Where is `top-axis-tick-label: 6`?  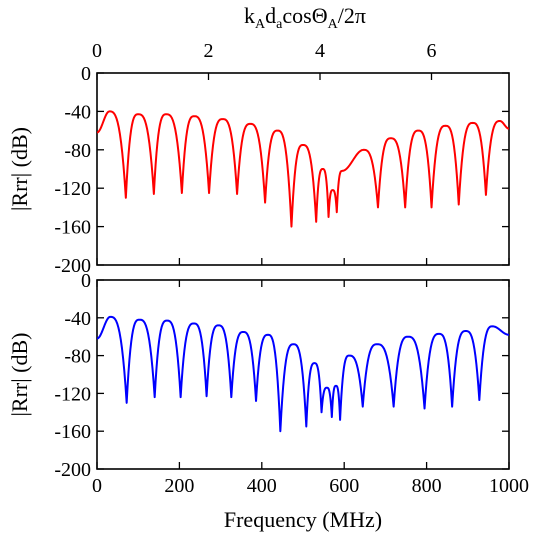 top-axis-tick-label: 6 is located at coordinates (432, 51).